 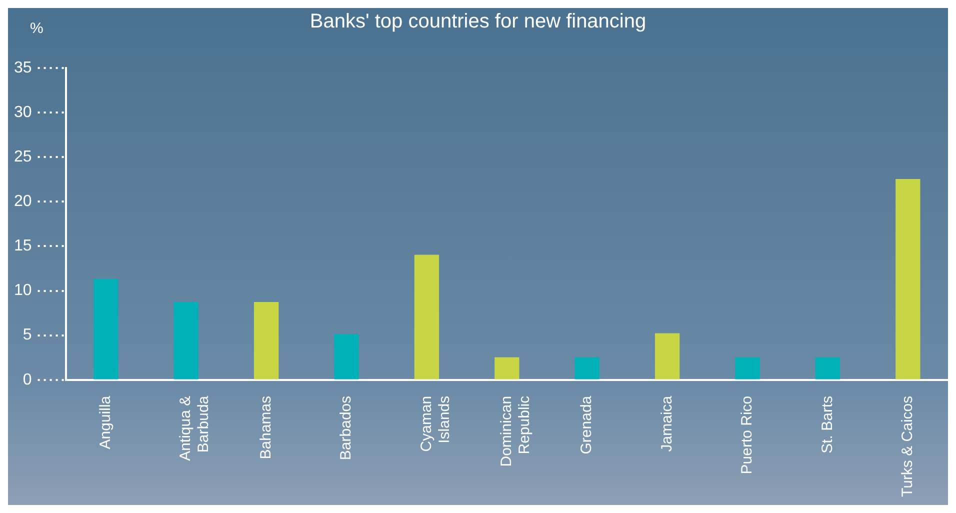 What do you see at coordinates (747, 435) in the screenshot?
I see `x-tick-label: Puerto Rico` at bounding box center [747, 435].